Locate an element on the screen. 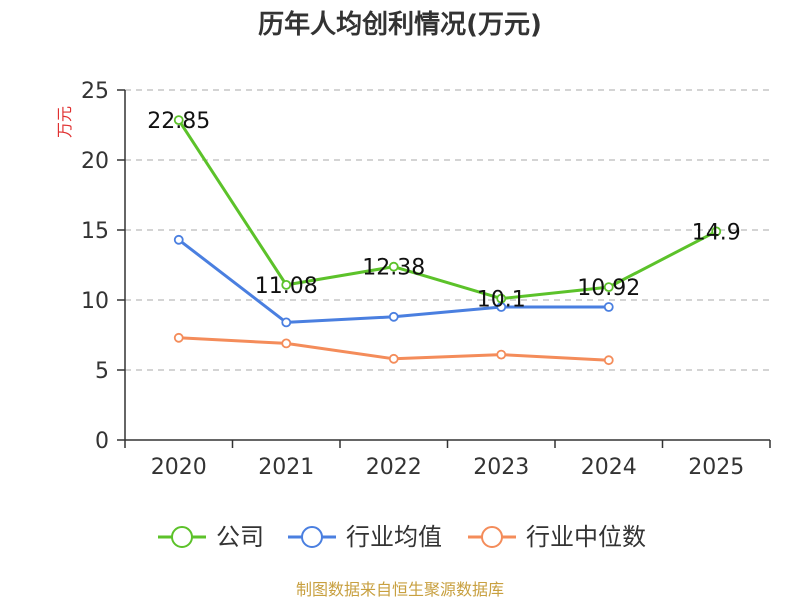 The height and width of the screenshot is (600, 800). legend-label: 行业中位数 is located at coordinates (586, 537).